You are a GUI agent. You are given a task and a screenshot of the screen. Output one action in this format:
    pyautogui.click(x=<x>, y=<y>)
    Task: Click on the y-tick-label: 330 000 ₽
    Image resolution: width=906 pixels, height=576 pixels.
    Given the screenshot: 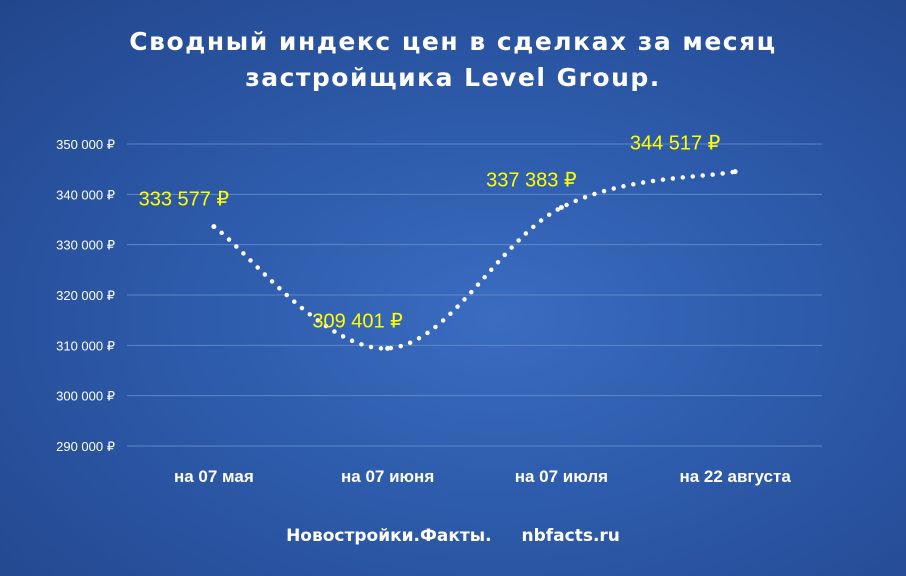 What is the action you would take?
    pyautogui.click(x=85, y=245)
    